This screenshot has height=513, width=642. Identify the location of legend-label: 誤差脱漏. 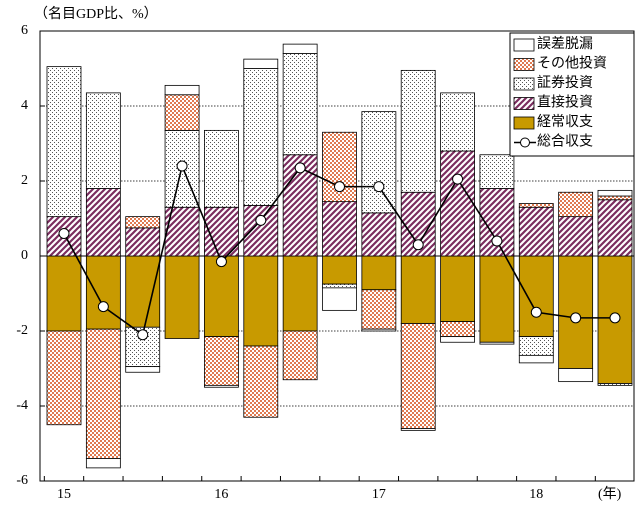
(565, 44).